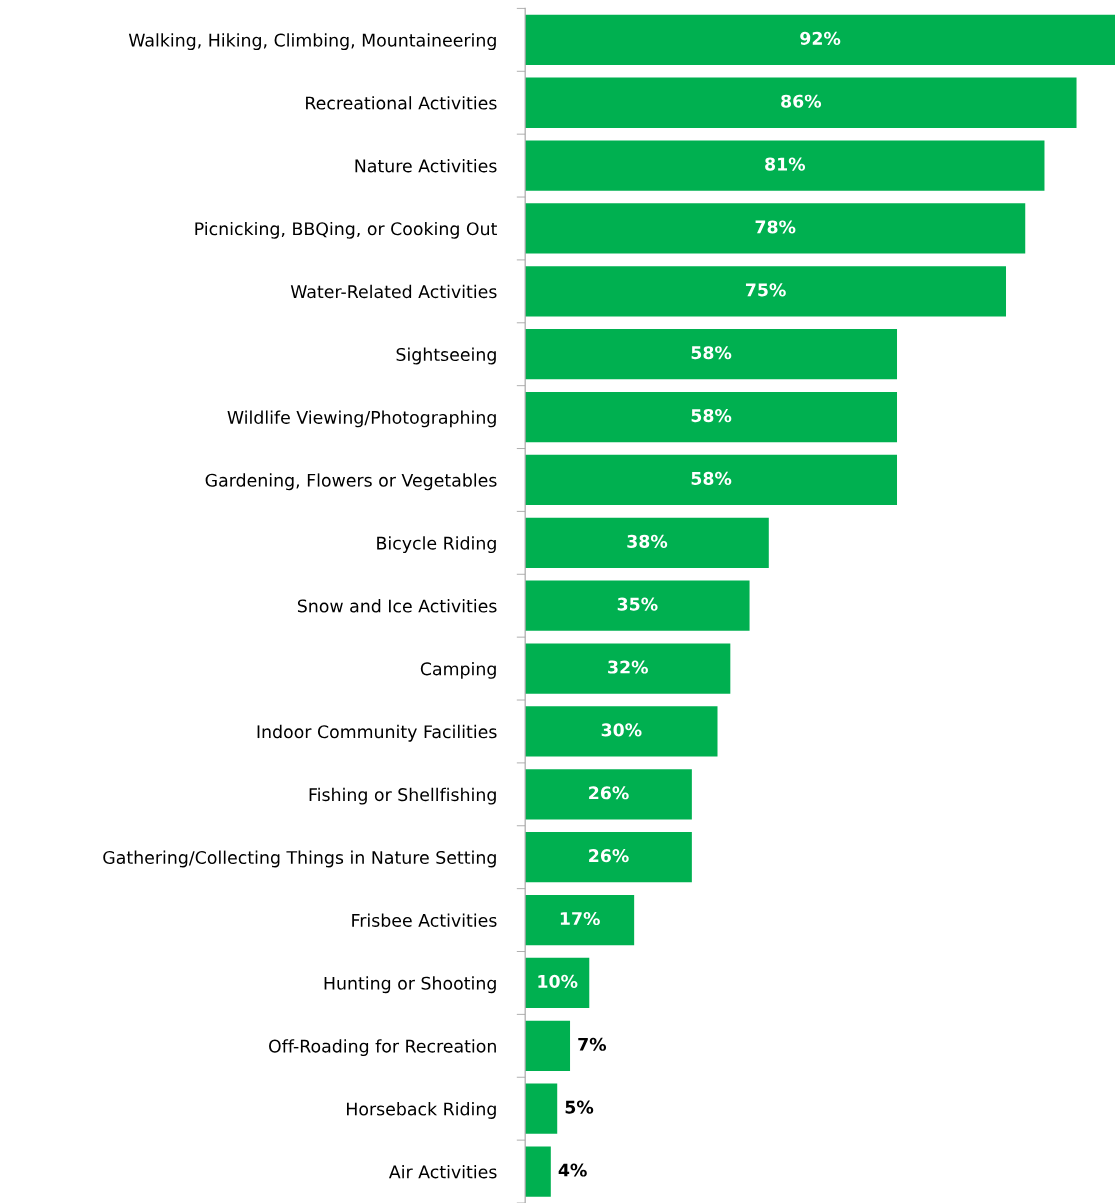  I want to click on y-tick-label: Gathering/Collecting Things in Nature Setting, so click(299, 859).